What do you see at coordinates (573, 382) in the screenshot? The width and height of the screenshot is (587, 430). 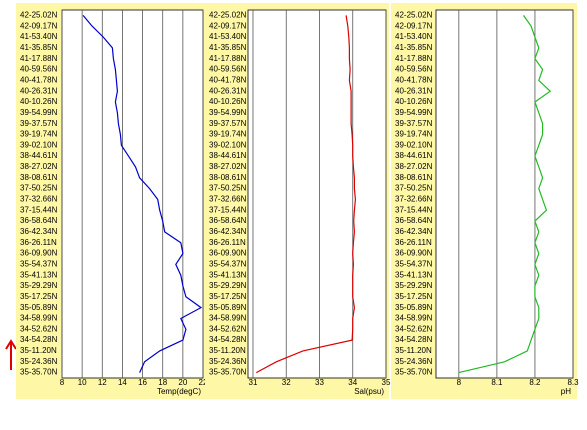 I see `x-tick-label: 8.3` at bounding box center [573, 382].